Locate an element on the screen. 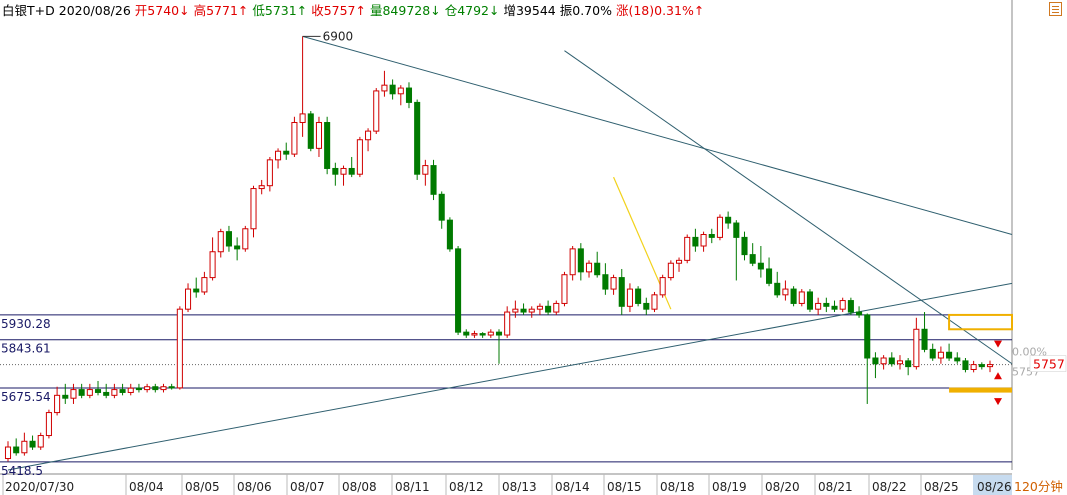 The image size is (1067, 495). x-tick-label: 08/25 is located at coordinates (941, 487).